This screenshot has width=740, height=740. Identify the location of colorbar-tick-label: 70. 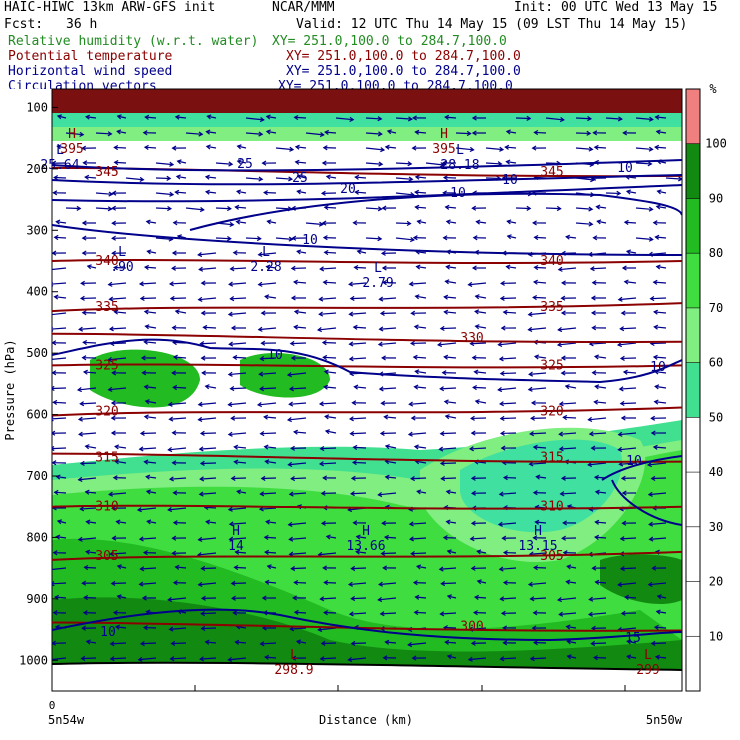
(716, 308).